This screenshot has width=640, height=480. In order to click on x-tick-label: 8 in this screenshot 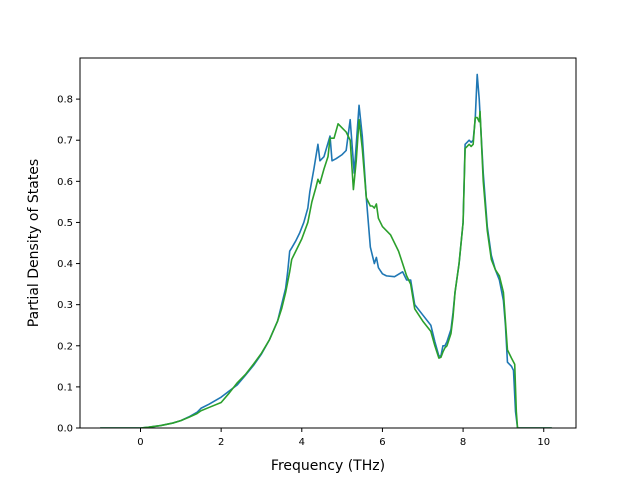, I will do `click(463, 442)`.